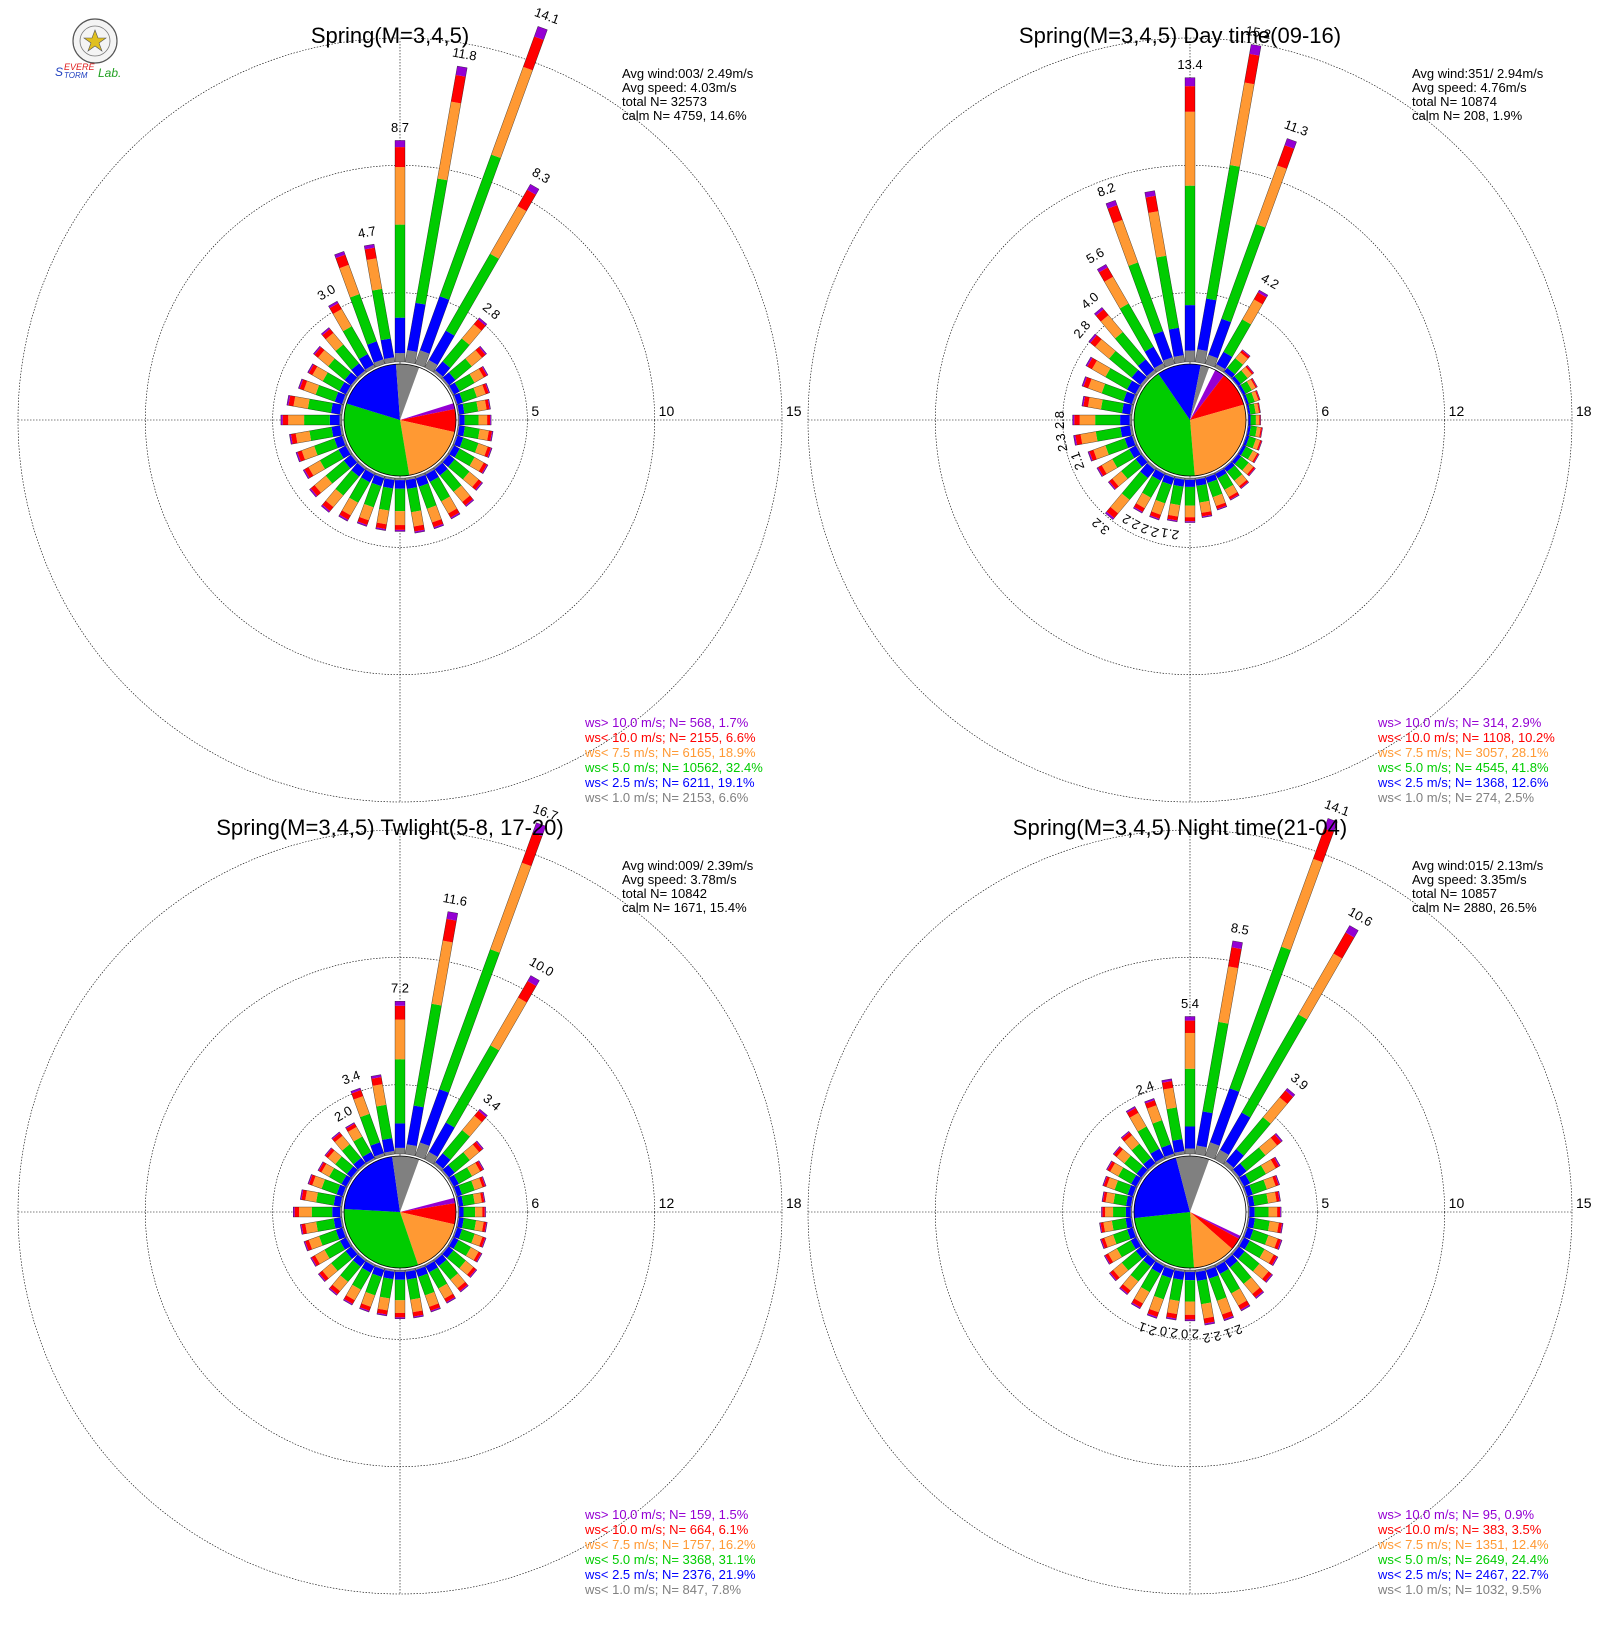  I want to click on ring-label: 15, so click(1584, 1203).